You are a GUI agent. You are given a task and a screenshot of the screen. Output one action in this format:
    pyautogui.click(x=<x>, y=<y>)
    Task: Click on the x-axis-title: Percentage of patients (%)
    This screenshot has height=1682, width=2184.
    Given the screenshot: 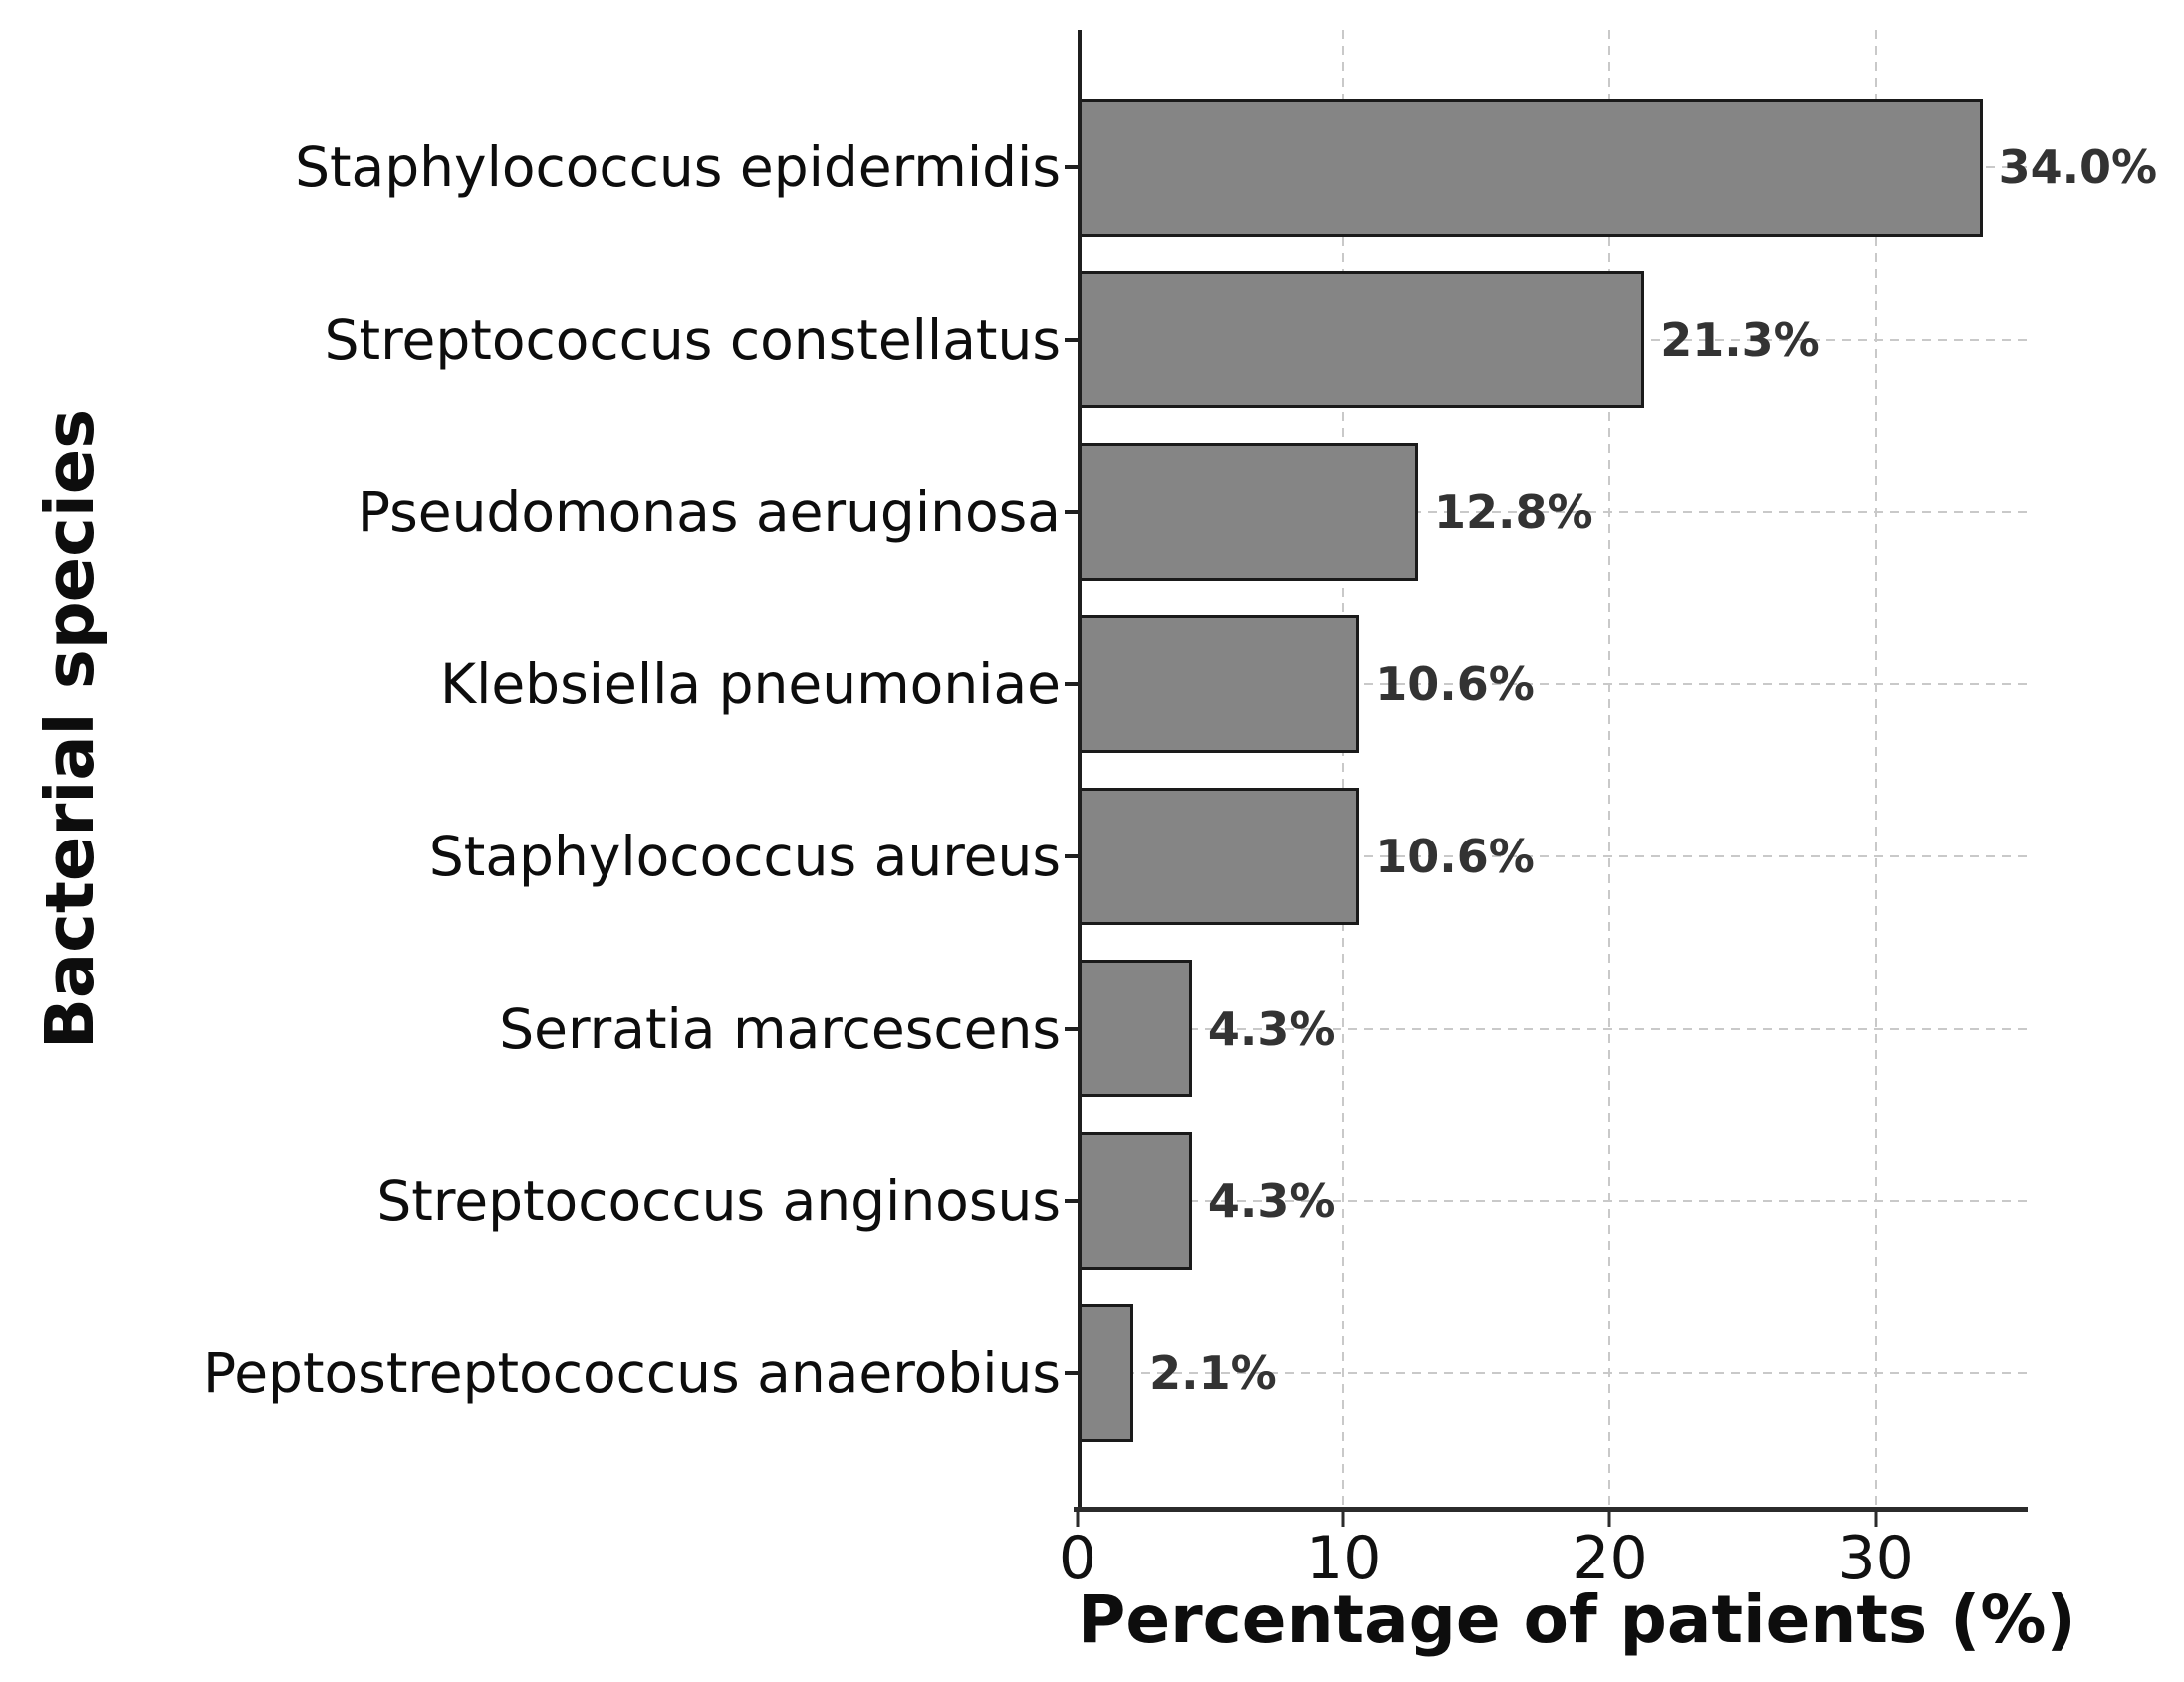 What is the action you would take?
    pyautogui.click(x=1577, y=1619)
    